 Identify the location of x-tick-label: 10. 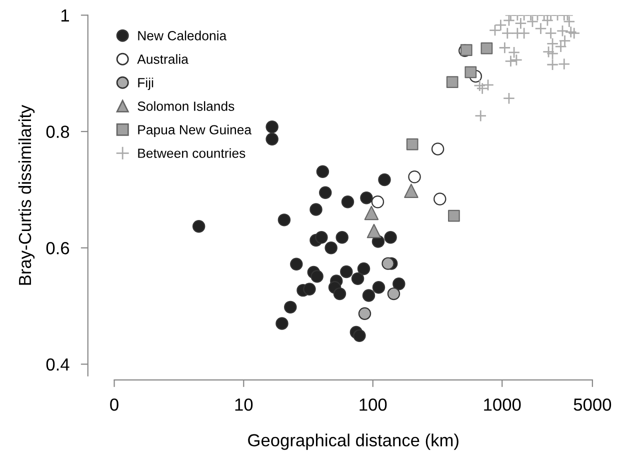
(244, 404).